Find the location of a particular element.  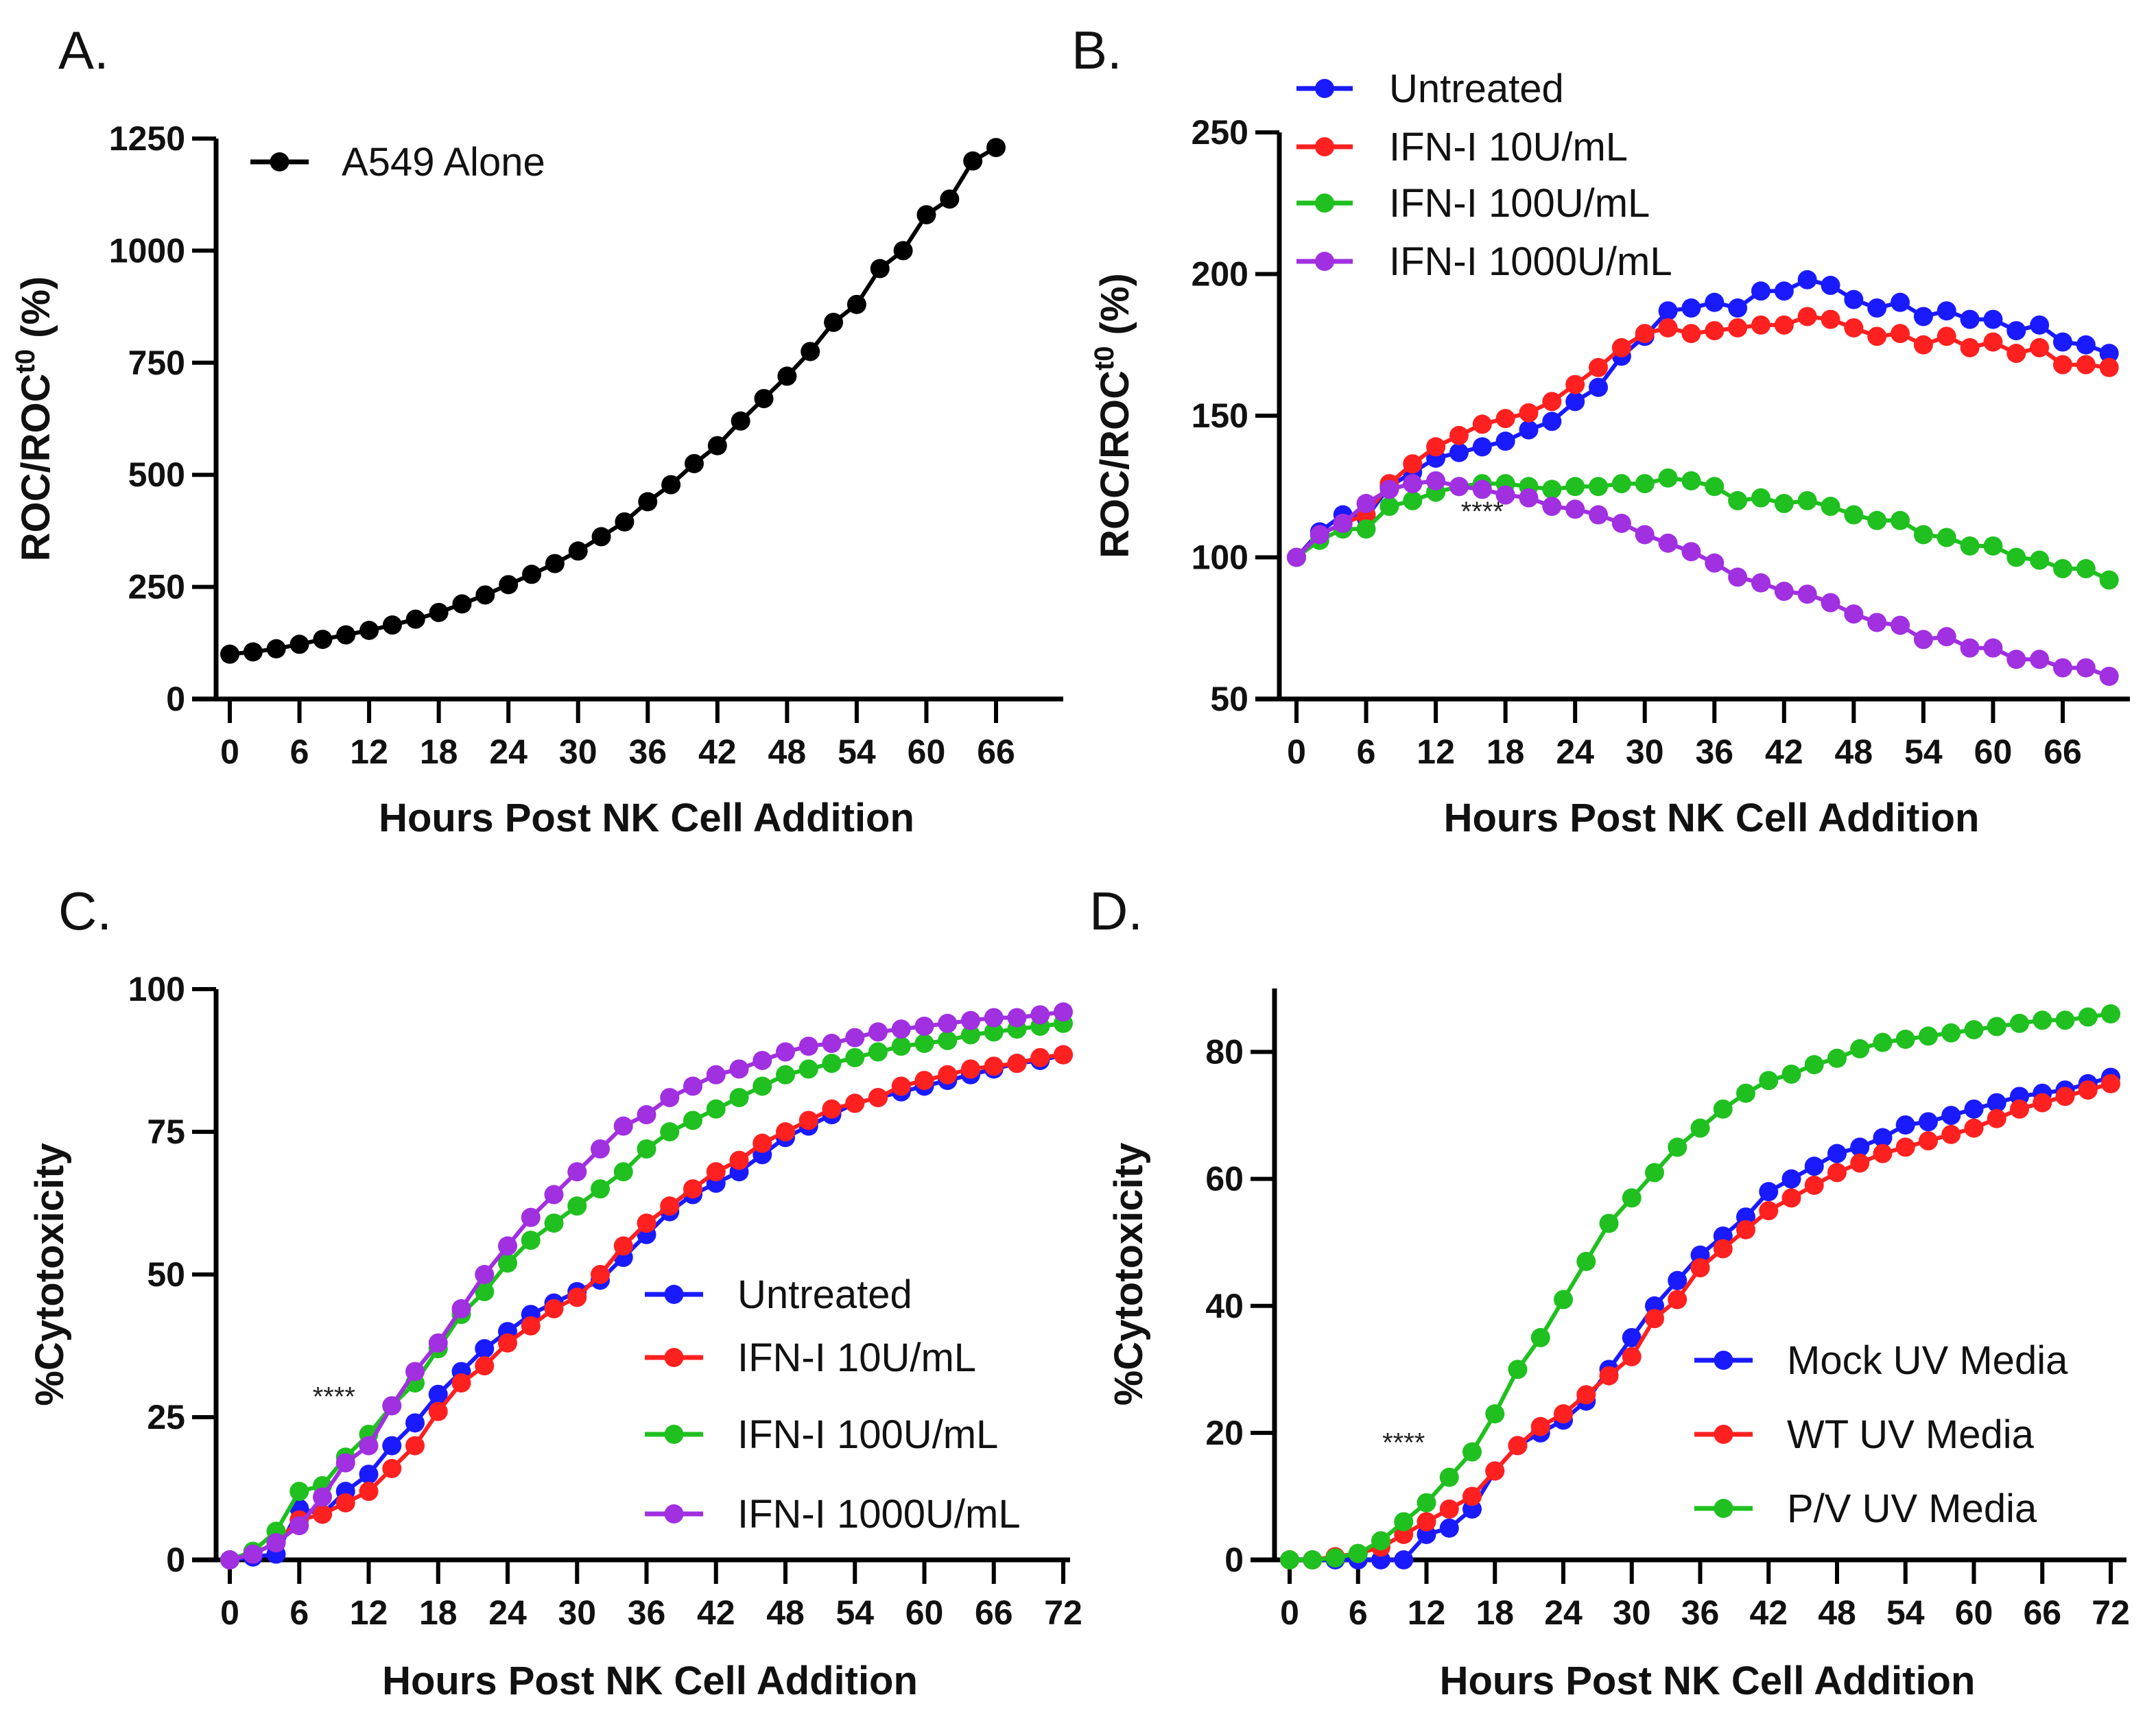

series-ifn-i-10u-ml is located at coordinates (1703, 437).